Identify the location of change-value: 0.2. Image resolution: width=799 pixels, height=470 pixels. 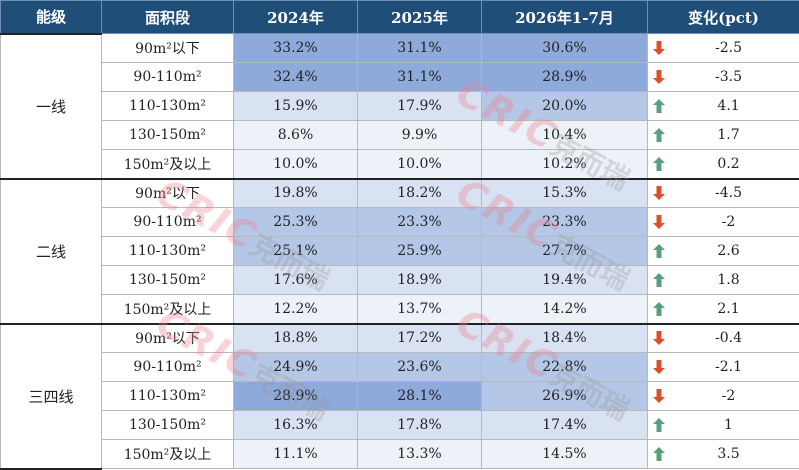
(723, 164).